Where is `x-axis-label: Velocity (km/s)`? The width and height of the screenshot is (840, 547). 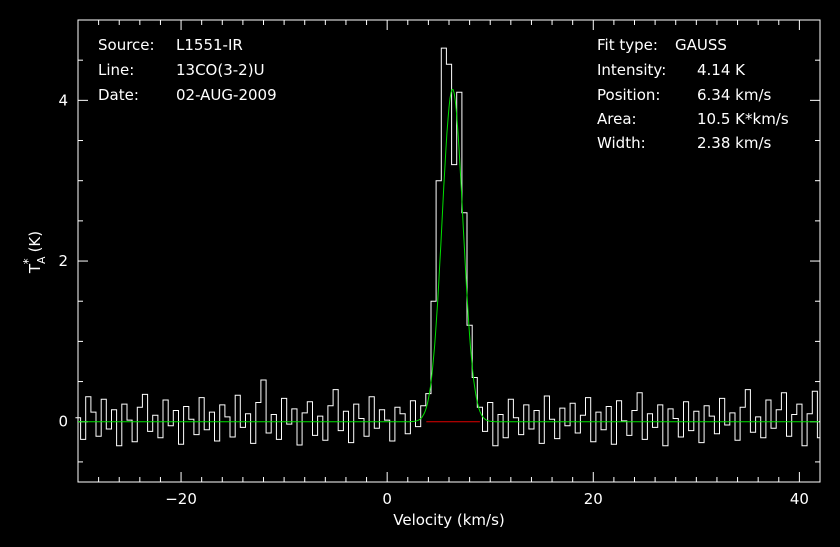
x-axis-label: Velocity (km/s) is located at coordinates (448, 520).